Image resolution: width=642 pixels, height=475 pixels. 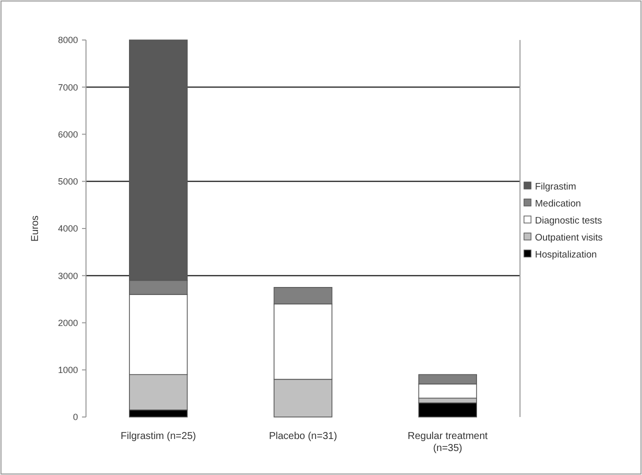 What do you see at coordinates (447, 410) in the screenshot?
I see `bar` at bounding box center [447, 410].